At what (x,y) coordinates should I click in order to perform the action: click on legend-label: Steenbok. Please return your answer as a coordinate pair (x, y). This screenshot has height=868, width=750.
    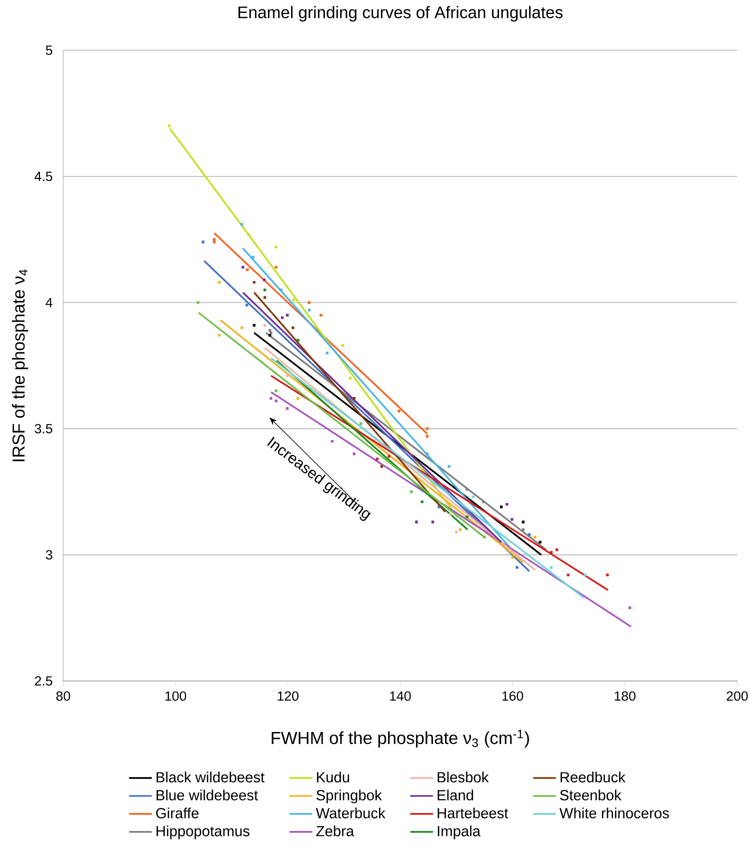
    Looking at the image, I should click on (591, 795).